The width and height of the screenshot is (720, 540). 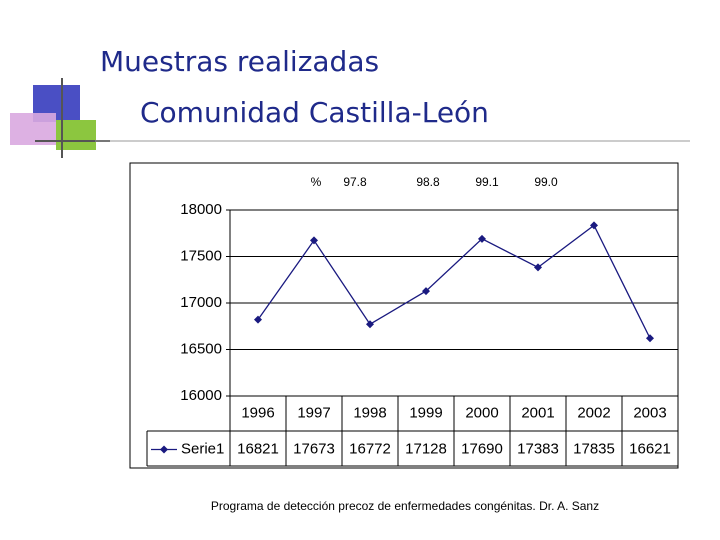 What do you see at coordinates (593, 412) in the screenshot?
I see `x-tick-label: 2002` at bounding box center [593, 412].